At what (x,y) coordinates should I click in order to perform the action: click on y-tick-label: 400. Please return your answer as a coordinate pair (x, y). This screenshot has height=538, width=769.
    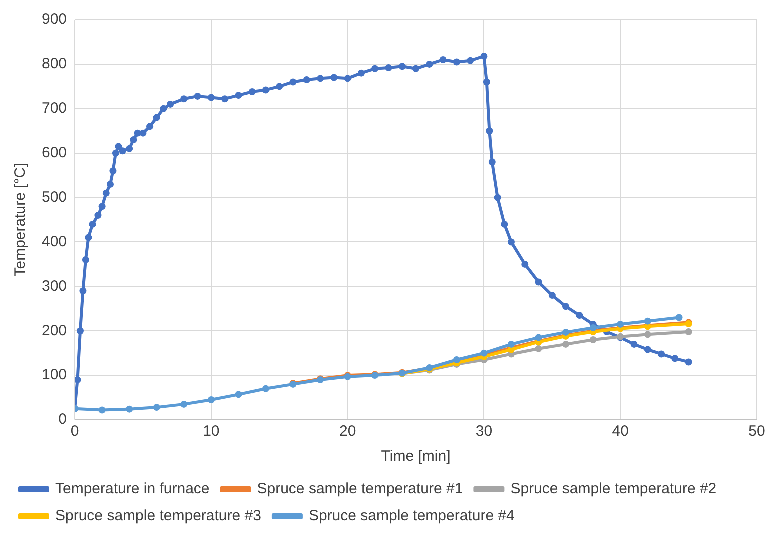
    Looking at the image, I should click on (55, 241).